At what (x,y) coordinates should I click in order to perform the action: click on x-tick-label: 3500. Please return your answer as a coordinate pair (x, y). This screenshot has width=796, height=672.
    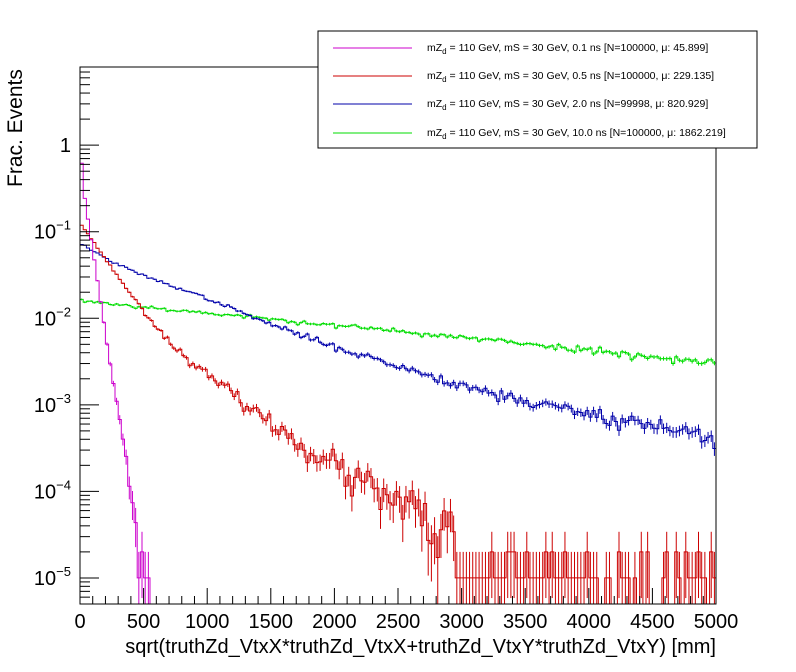
    Looking at the image, I should click on (525, 622).